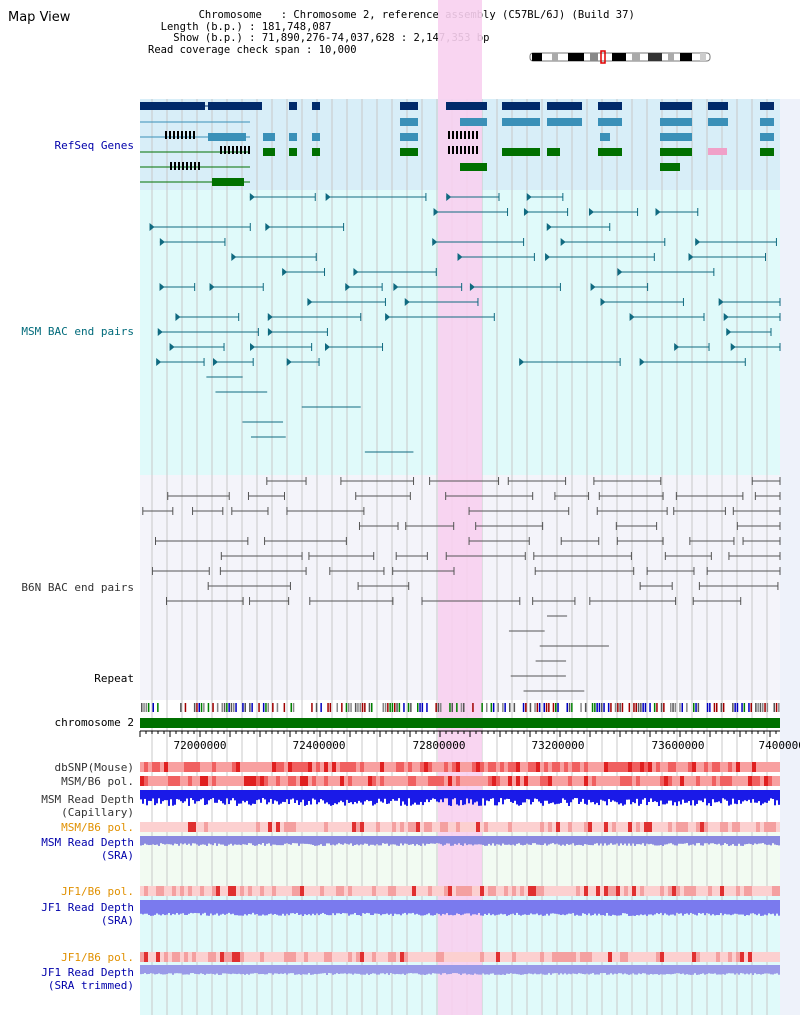 Image resolution: width=800 pixels, height=1015 pixels. Describe the element at coordinates (460, 882) in the screenshot. I see `read-depth-tracks` at that location.